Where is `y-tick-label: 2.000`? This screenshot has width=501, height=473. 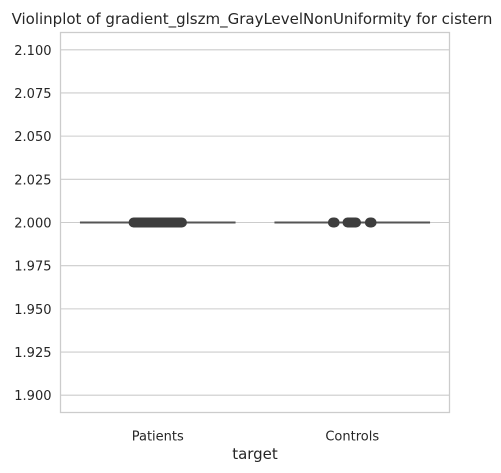 y-tick-label: 2.000 is located at coordinates (32, 224).